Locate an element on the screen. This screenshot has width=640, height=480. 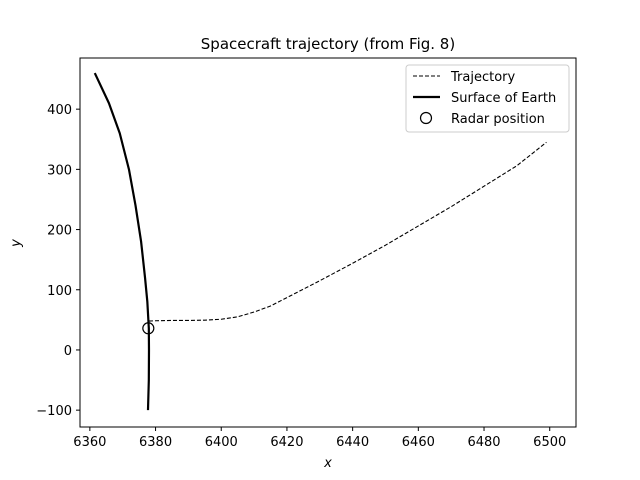
x-tick-label: 6400 is located at coordinates (221, 442).